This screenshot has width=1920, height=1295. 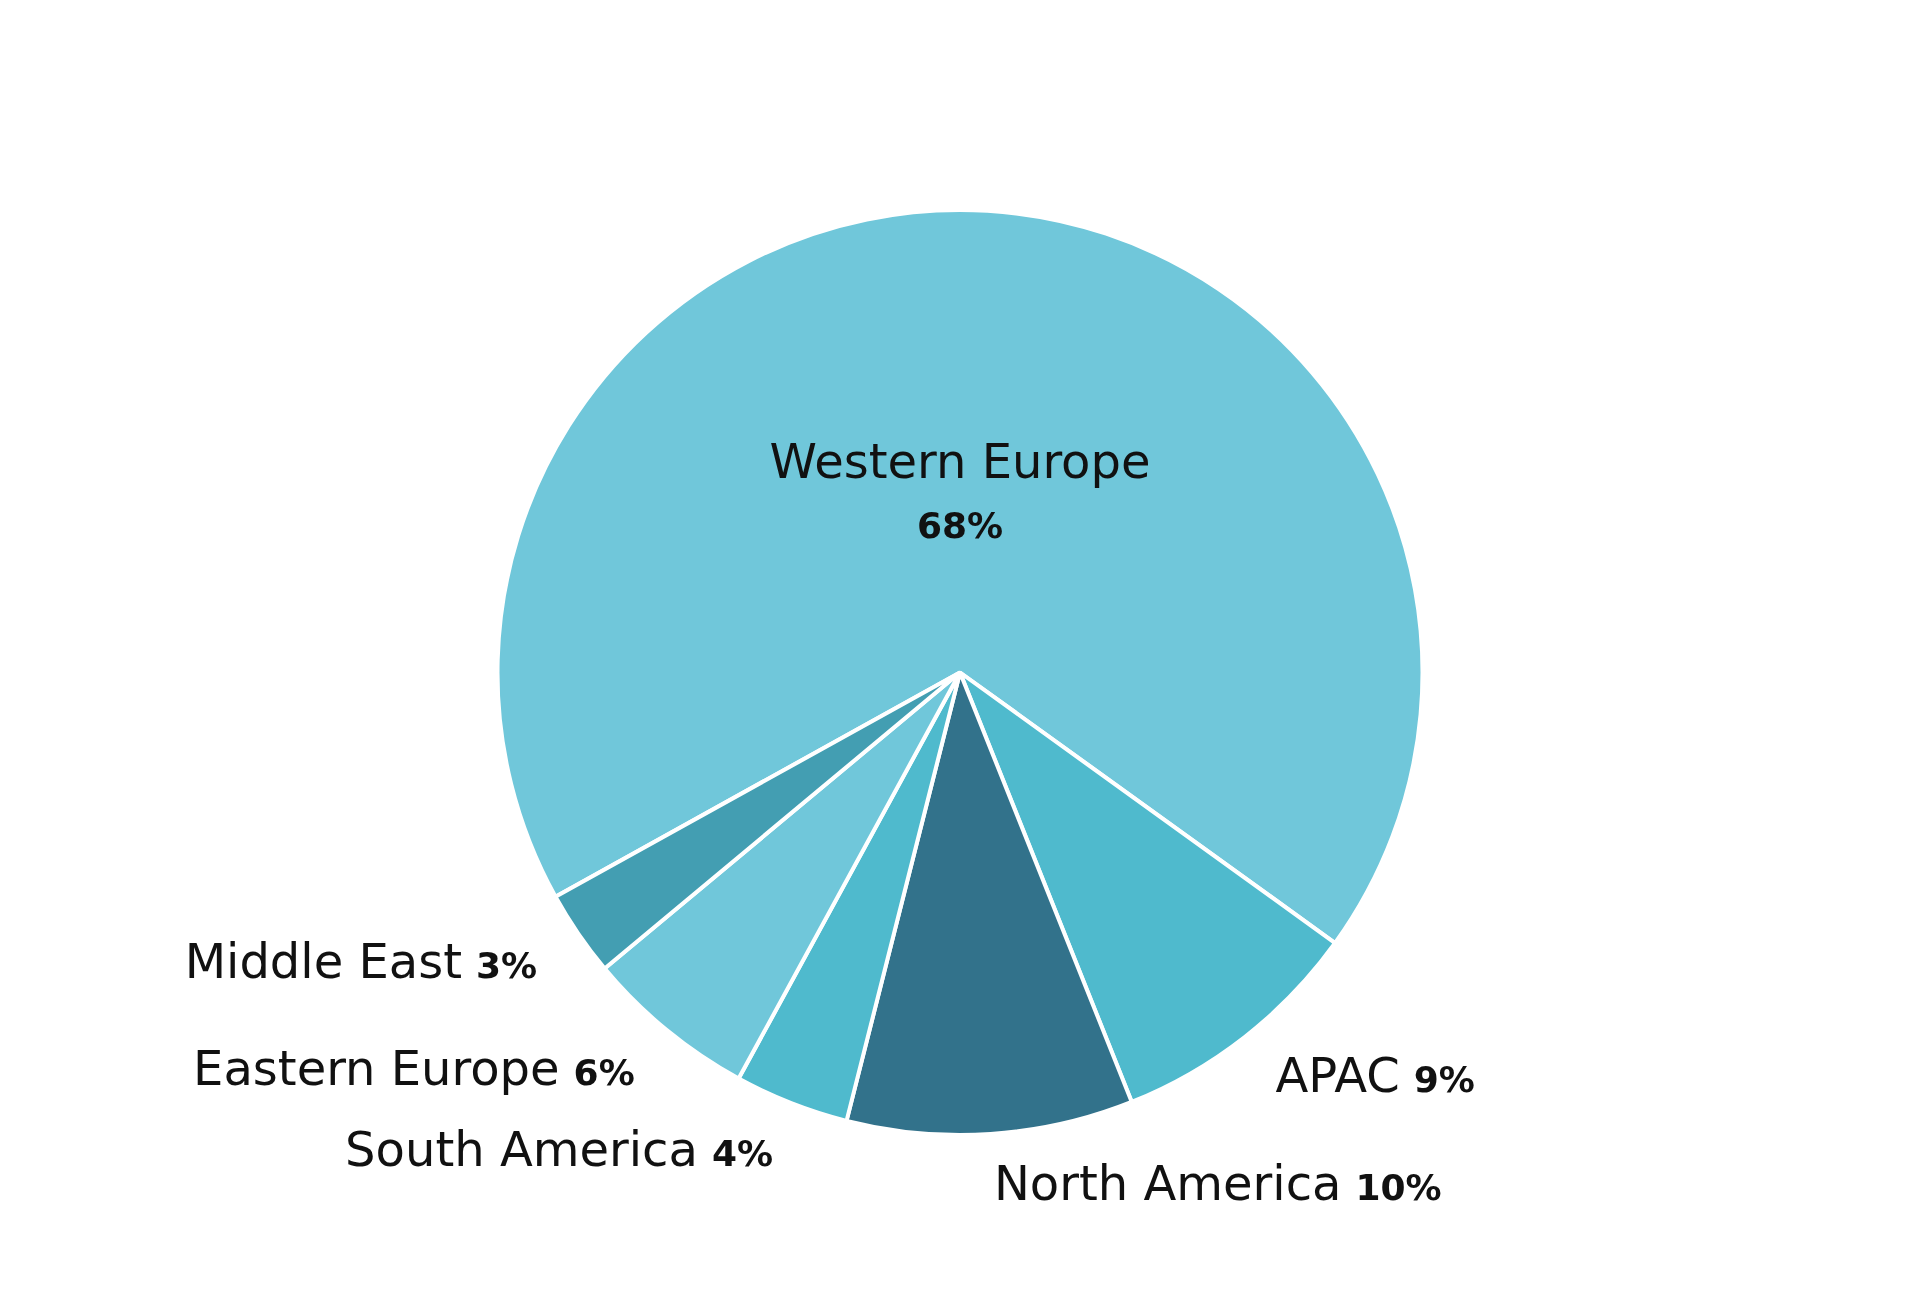 I want to click on data-label: 4%, so click(x=742, y=1153).